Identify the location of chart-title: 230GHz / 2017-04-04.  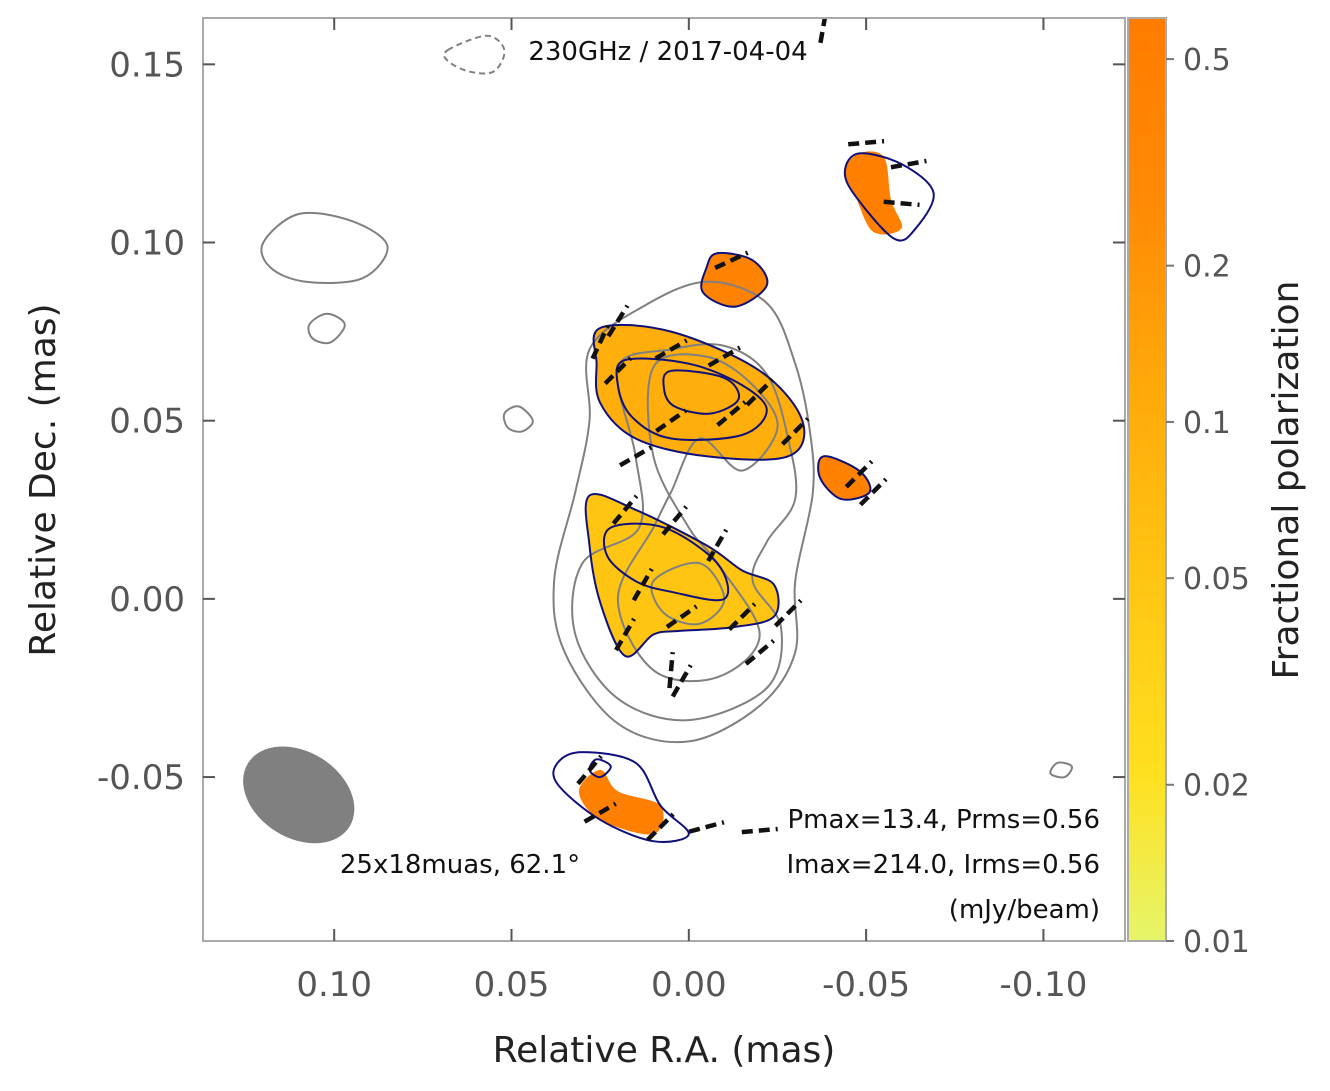
(667, 52).